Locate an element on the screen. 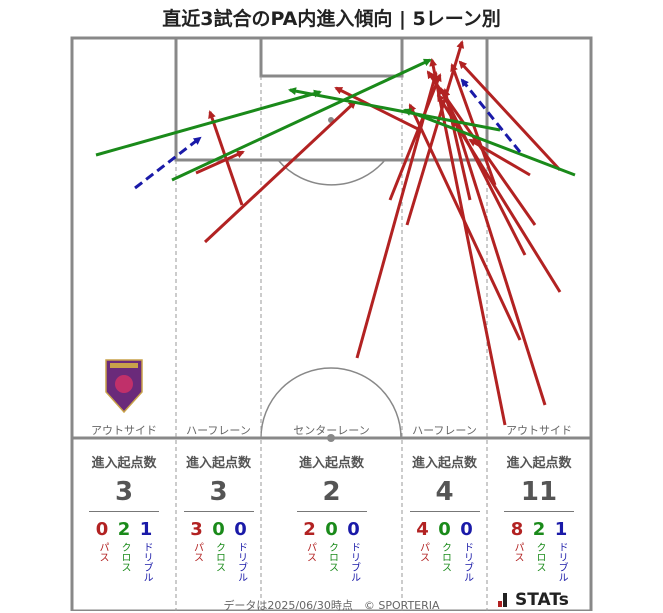 This screenshot has width=663, height=613. lane-stats-2: 進入起点数 2 2 パス 0 クロス 0 ドリブル is located at coordinates (331, 517).